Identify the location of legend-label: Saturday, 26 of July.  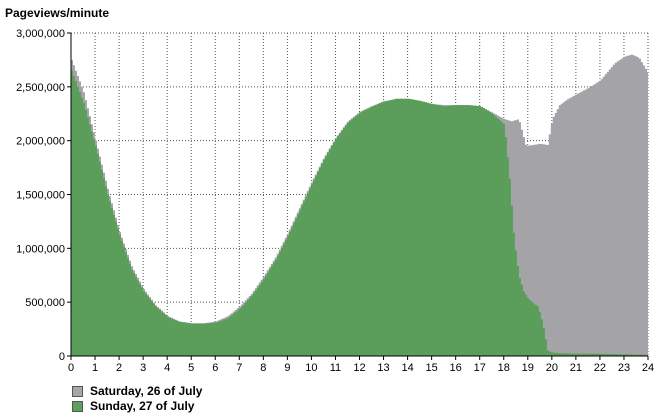
(146, 391).